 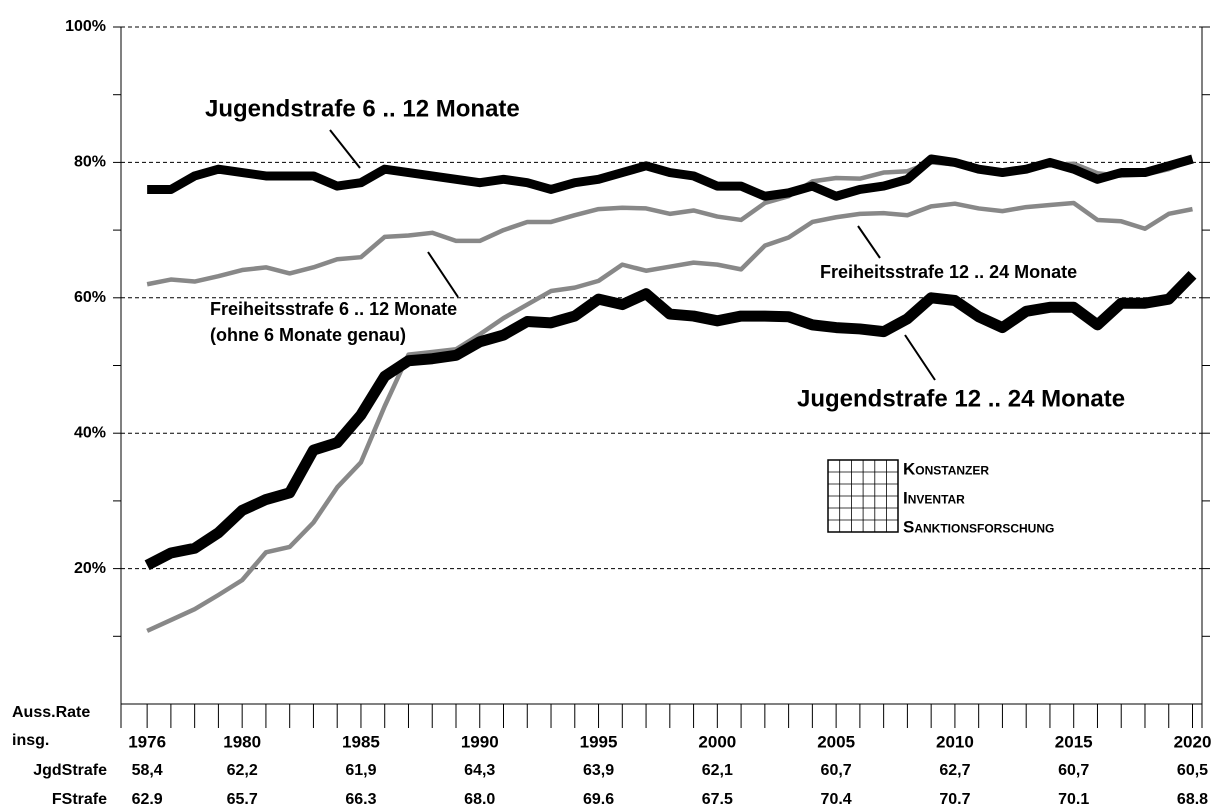 What do you see at coordinates (51, 712) in the screenshot?
I see `table-header: Auss.Rate` at bounding box center [51, 712].